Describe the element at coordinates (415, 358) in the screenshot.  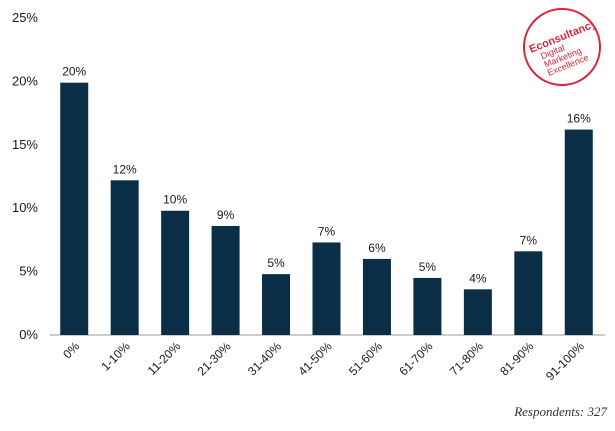
I see `category-label: 61-70%` at that location.